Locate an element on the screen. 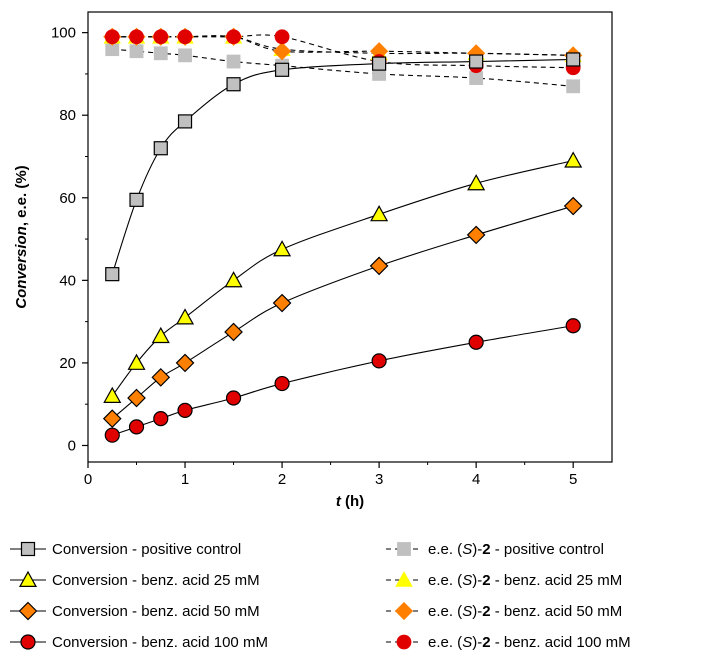 Image resolution: width=701 pixels, height=662 pixels. x-axis-label-unit: (h) is located at coordinates (352, 501).